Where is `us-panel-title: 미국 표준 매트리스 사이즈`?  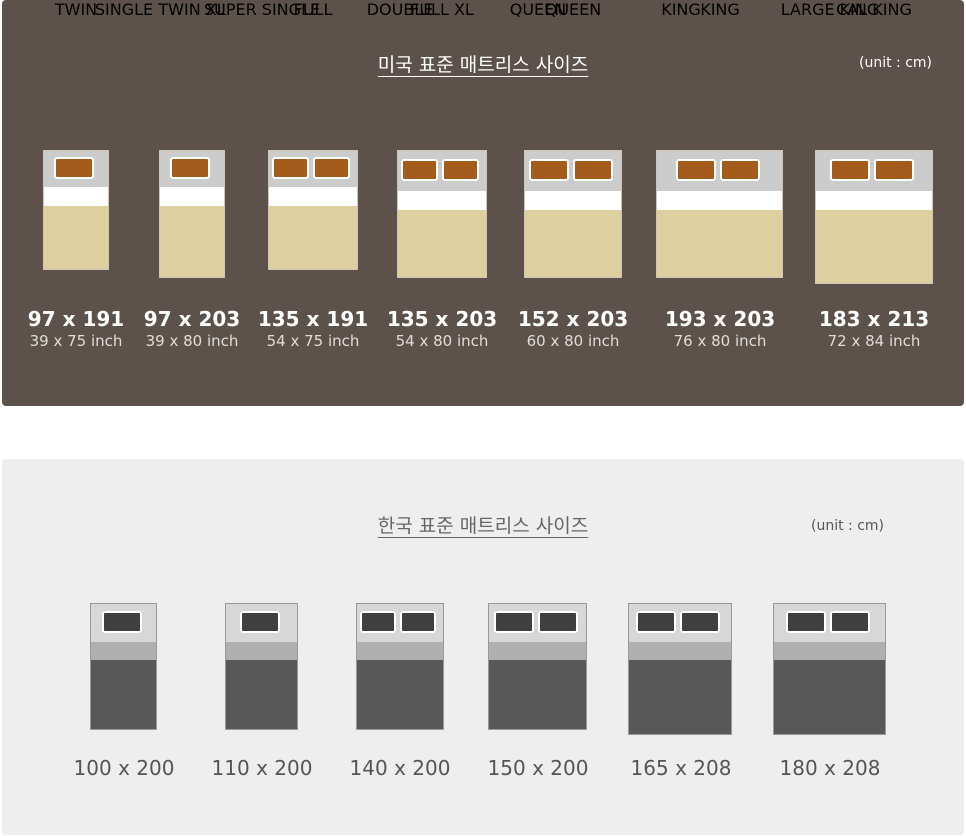 us-panel-title: 미국 표준 매트리스 사이즈 is located at coordinates (483, 65).